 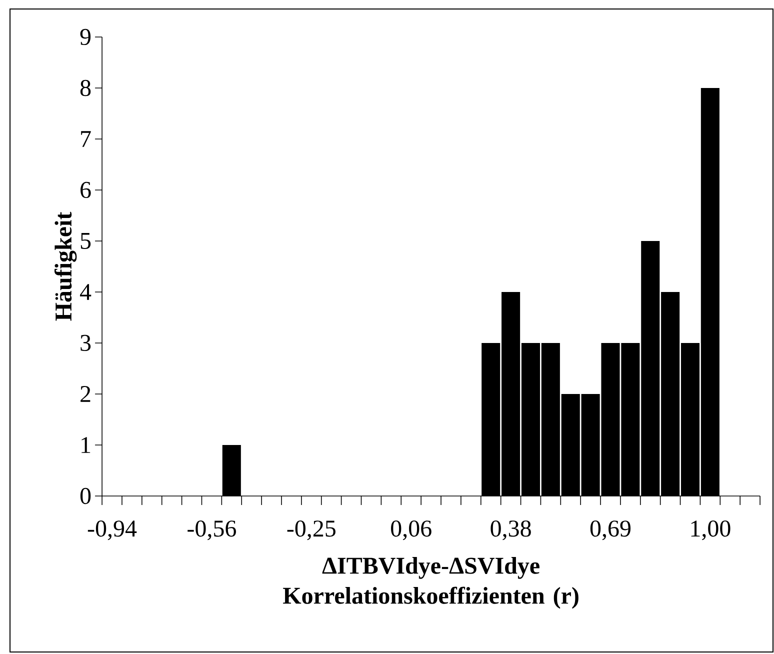 What do you see at coordinates (212, 530) in the screenshot?
I see `x-tick-label: -0,56` at bounding box center [212, 530].